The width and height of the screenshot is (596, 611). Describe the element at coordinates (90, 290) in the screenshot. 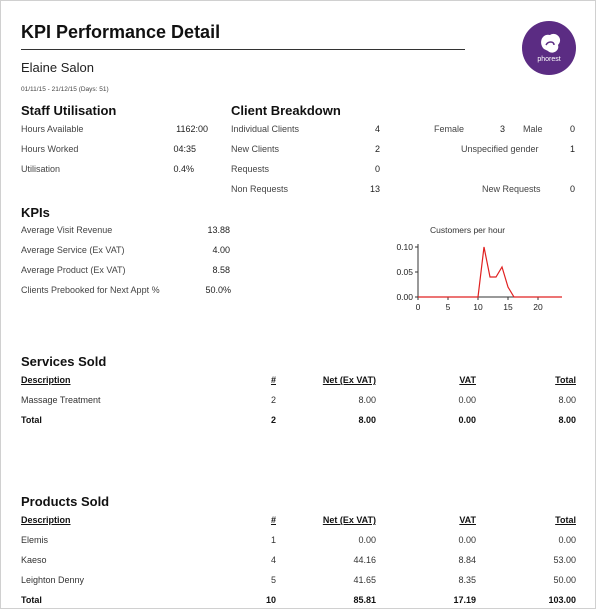

I see `prebooked-label: Clients Prebooked for Next Appt %` at that location.